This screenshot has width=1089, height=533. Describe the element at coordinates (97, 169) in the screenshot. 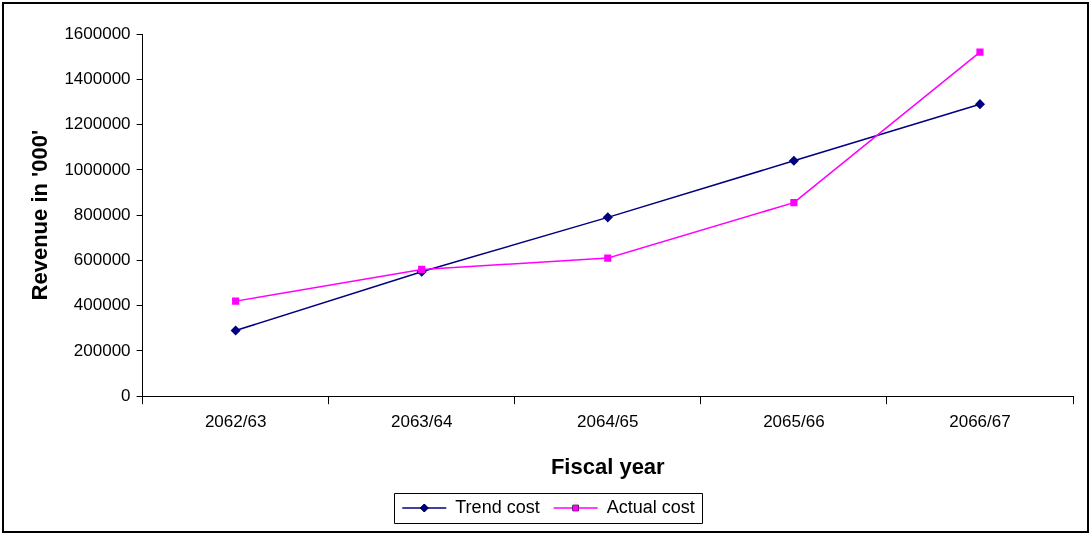

I see `y-tick-label: 1000000` at that location.